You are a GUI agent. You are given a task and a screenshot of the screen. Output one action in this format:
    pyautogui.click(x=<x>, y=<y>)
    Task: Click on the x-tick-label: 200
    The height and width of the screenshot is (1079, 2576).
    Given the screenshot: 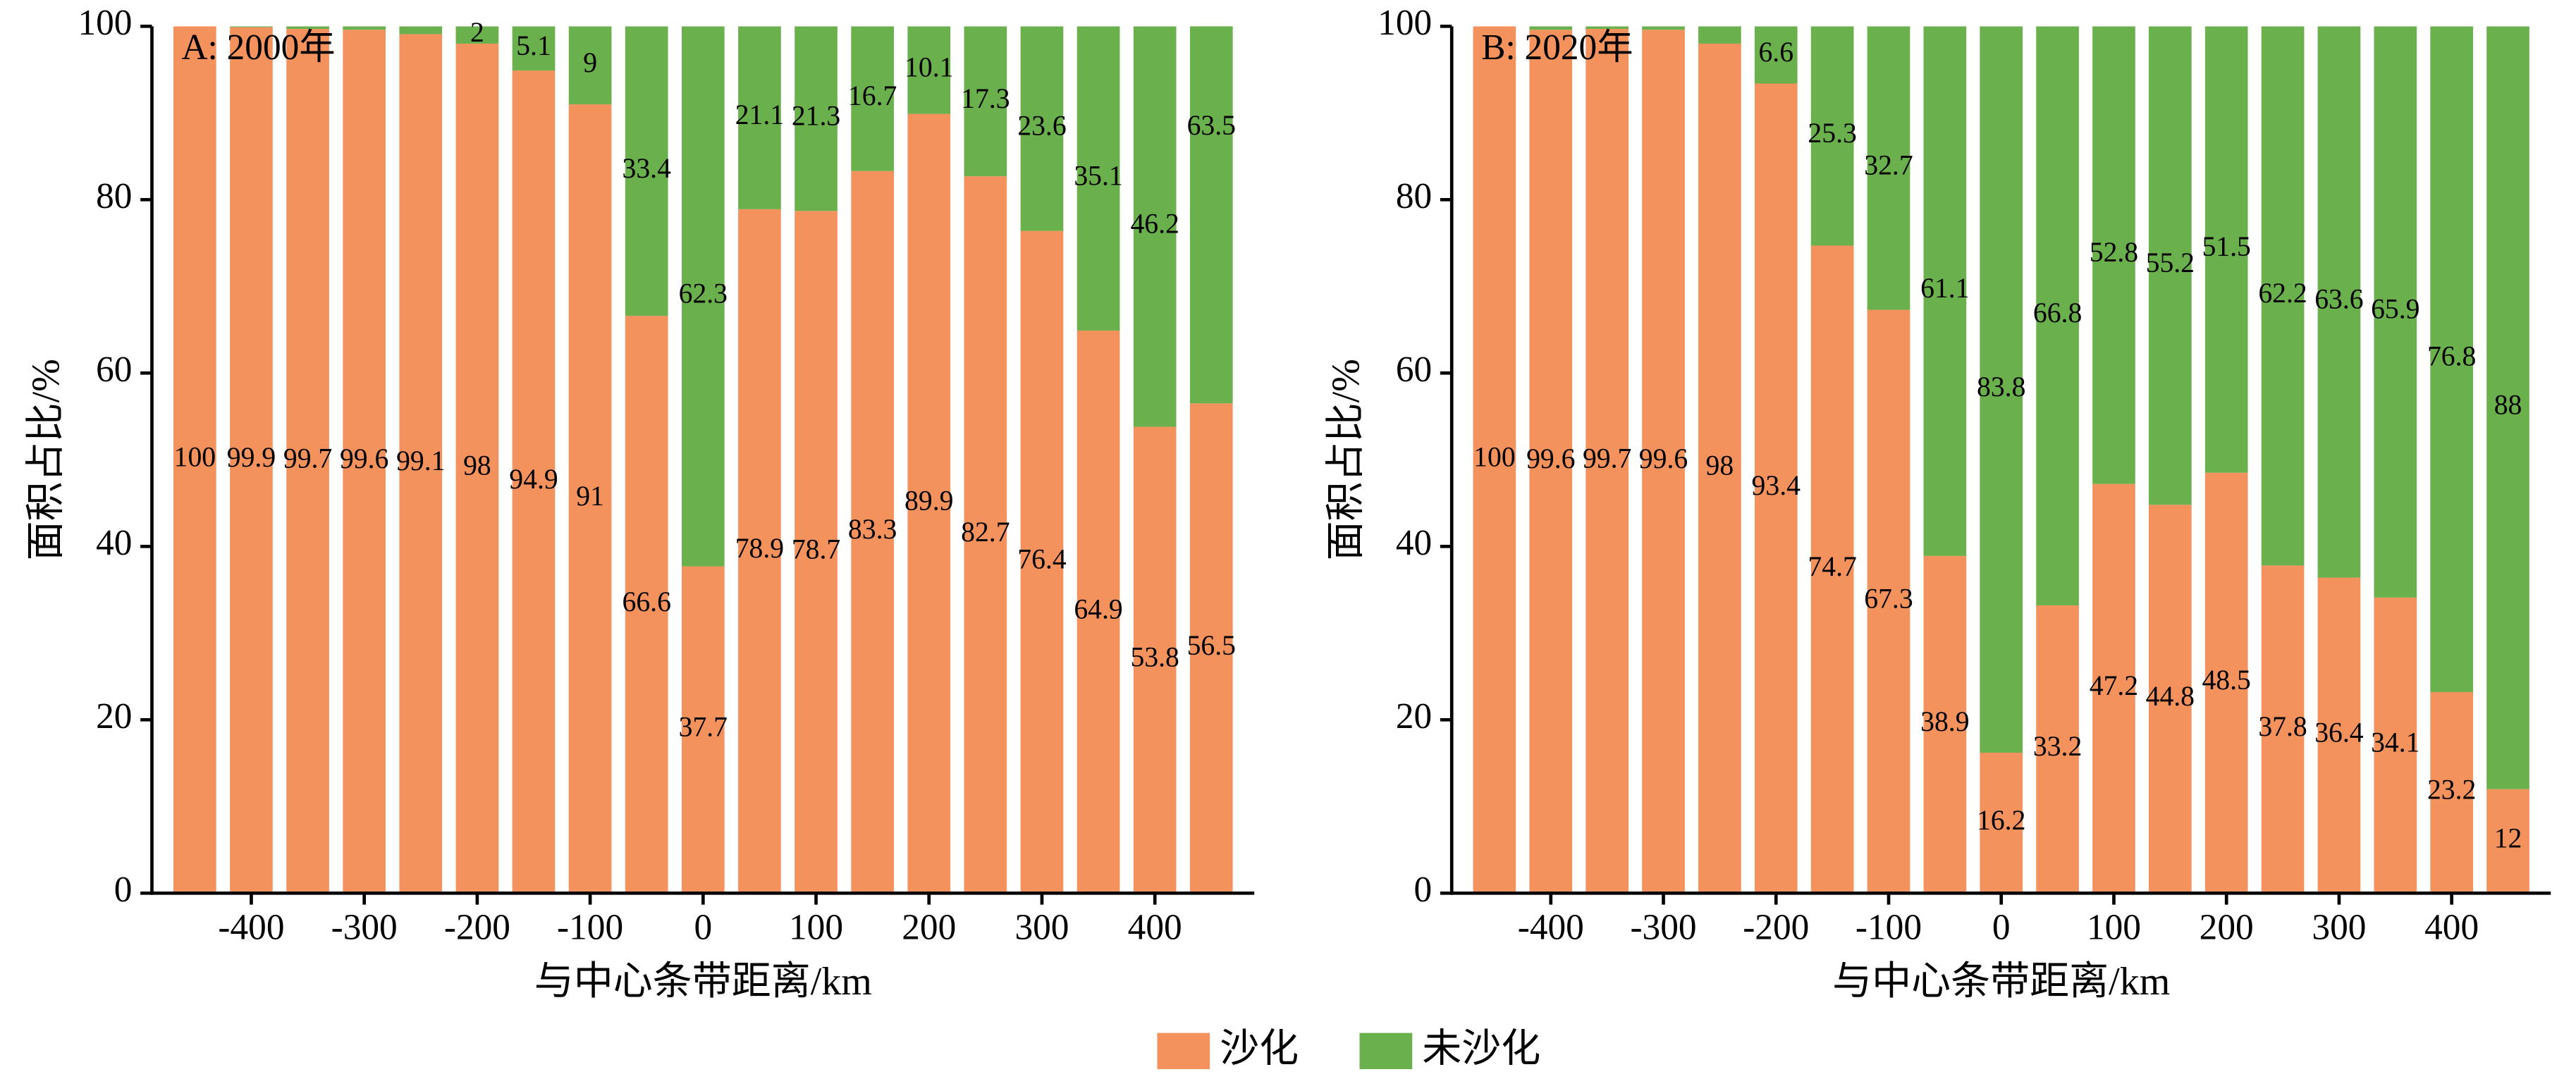 What is the action you would take?
    pyautogui.click(x=929, y=928)
    